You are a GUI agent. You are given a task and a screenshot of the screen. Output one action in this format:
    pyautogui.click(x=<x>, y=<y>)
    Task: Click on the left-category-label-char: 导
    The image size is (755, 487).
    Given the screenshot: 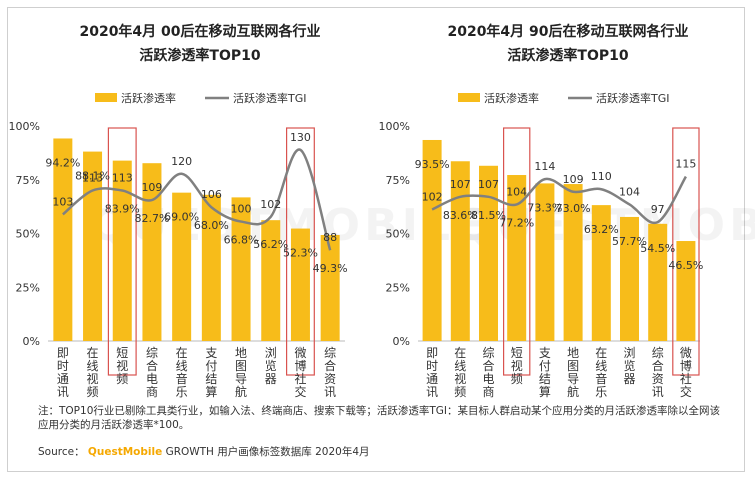 What is the action you would take?
    pyautogui.click(x=241, y=379)
    